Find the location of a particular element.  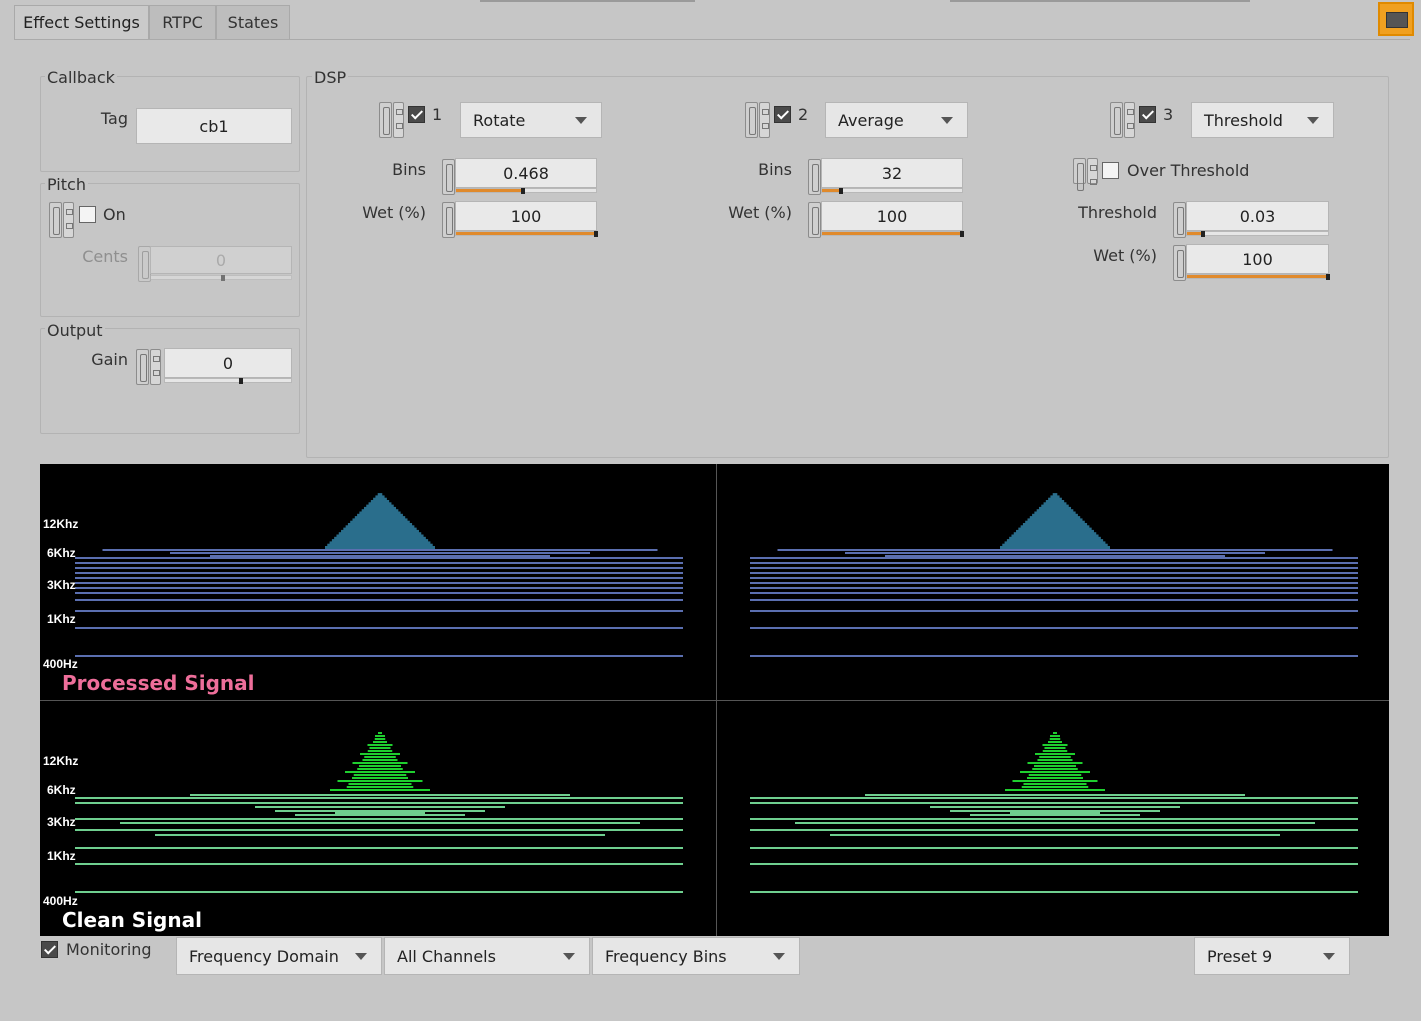

dsp-slot-3-wet-input: 100 is located at coordinates (1257, 259).